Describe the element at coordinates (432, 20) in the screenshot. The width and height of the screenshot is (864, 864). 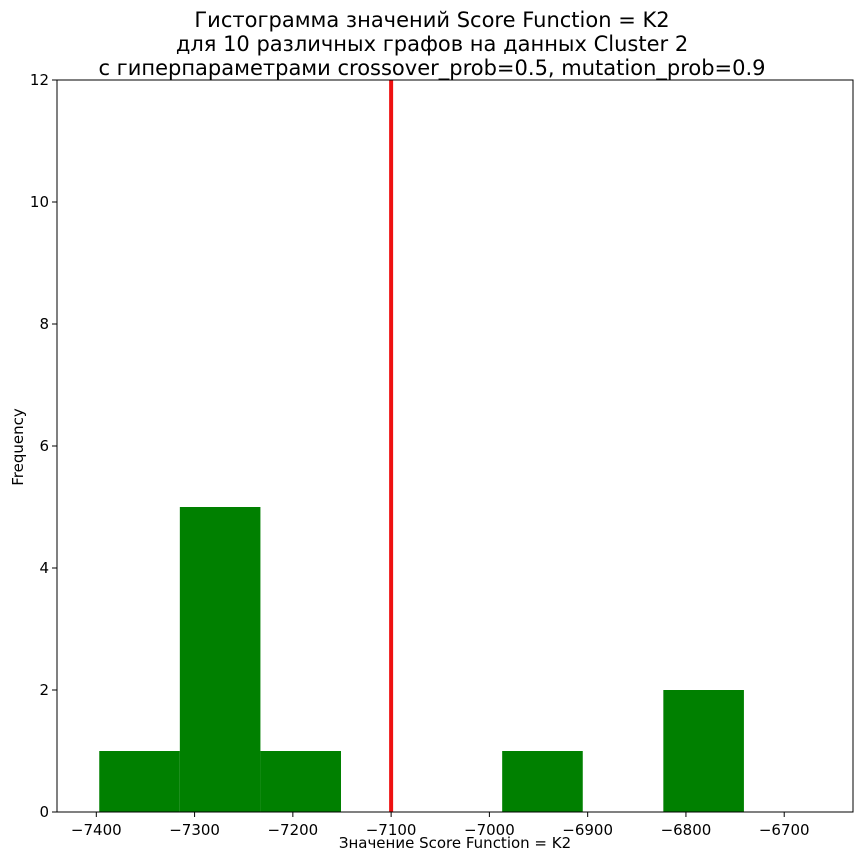
I see `chart-title-line-1: Гистограмма значений Score Function = K2` at that location.